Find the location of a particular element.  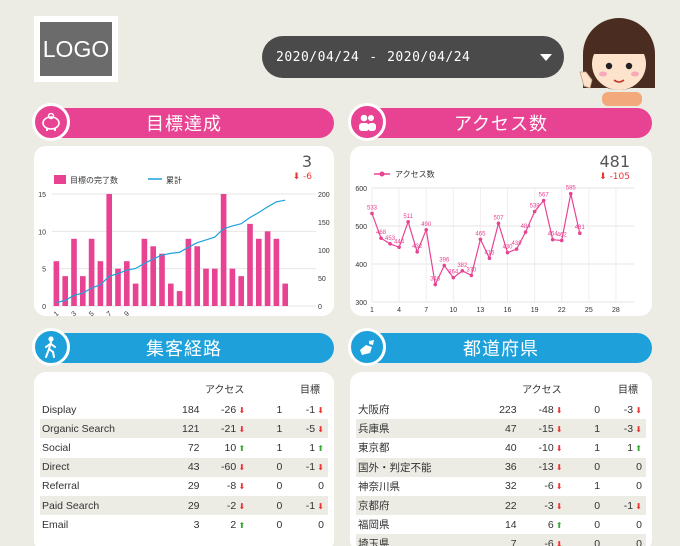

row-label: 兵庫県 is located at coordinates (418, 429).